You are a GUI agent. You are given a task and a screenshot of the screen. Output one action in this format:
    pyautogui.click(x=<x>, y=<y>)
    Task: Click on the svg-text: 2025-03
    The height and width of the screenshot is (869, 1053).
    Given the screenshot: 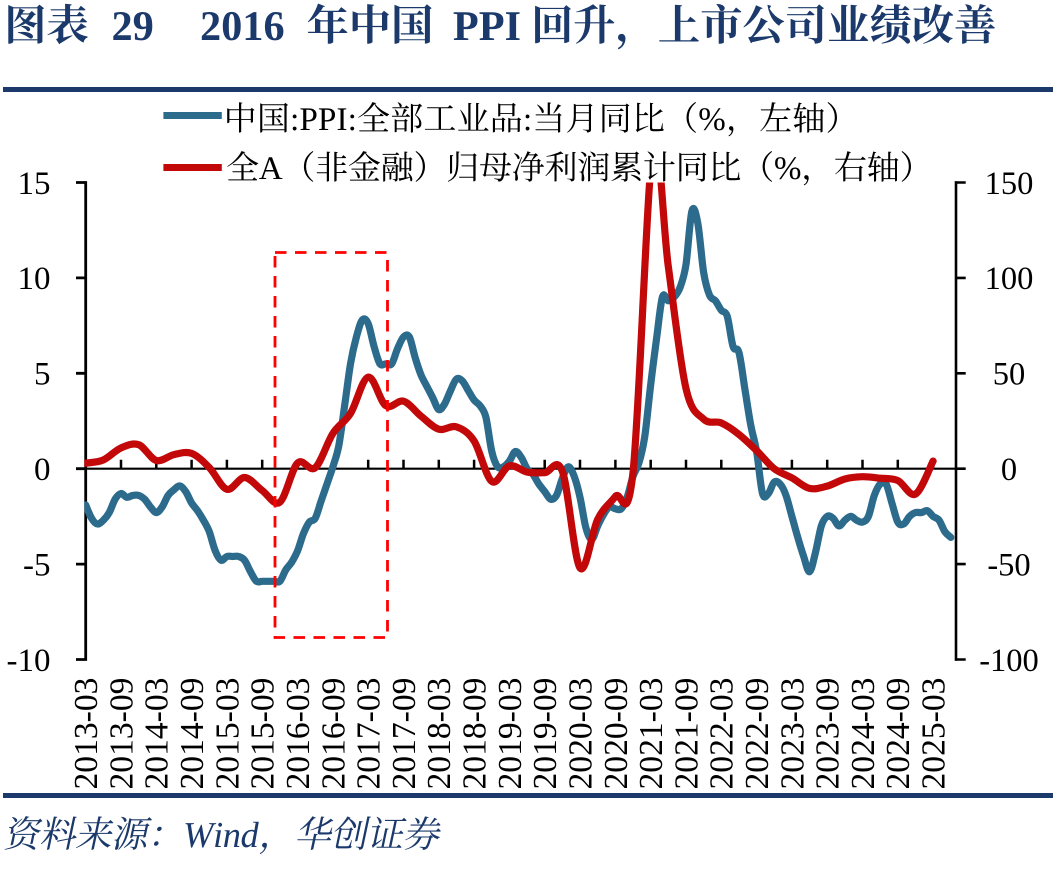 What is the action you would take?
    pyautogui.click(x=934, y=734)
    